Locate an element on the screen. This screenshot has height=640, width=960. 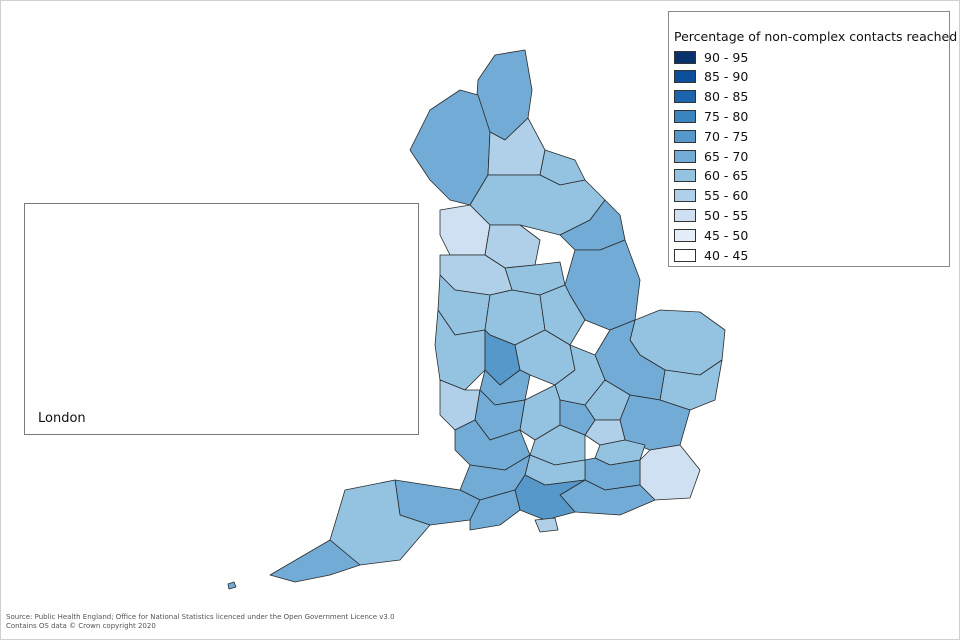
region-cornwall is located at coordinates (315, 561).